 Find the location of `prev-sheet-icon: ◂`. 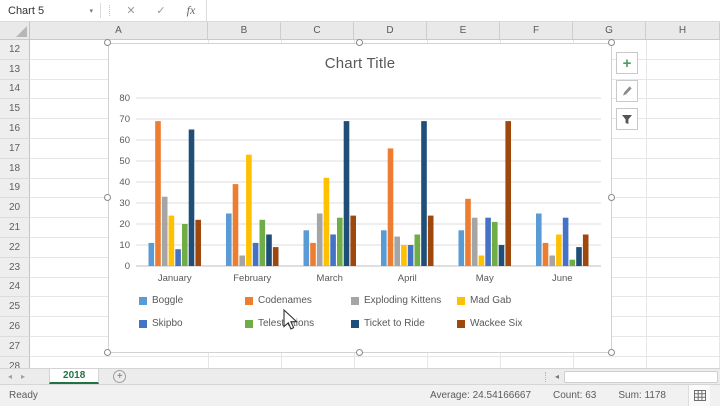

prev-sheet-icon: ◂ is located at coordinates (10, 376).